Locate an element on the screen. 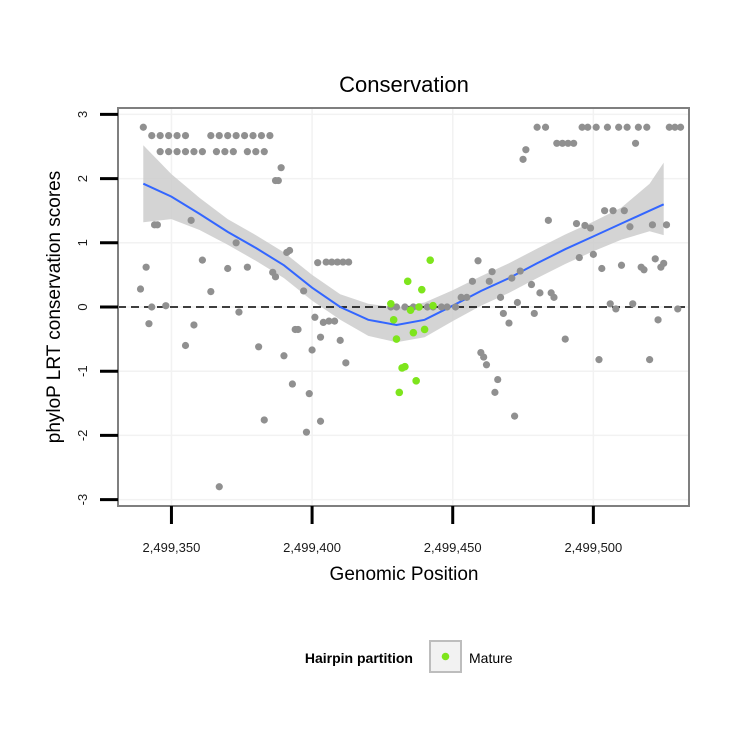  x-axis: 2,499,350 2,499,400 2,499,450 2,499,500 is located at coordinates (382, 530).